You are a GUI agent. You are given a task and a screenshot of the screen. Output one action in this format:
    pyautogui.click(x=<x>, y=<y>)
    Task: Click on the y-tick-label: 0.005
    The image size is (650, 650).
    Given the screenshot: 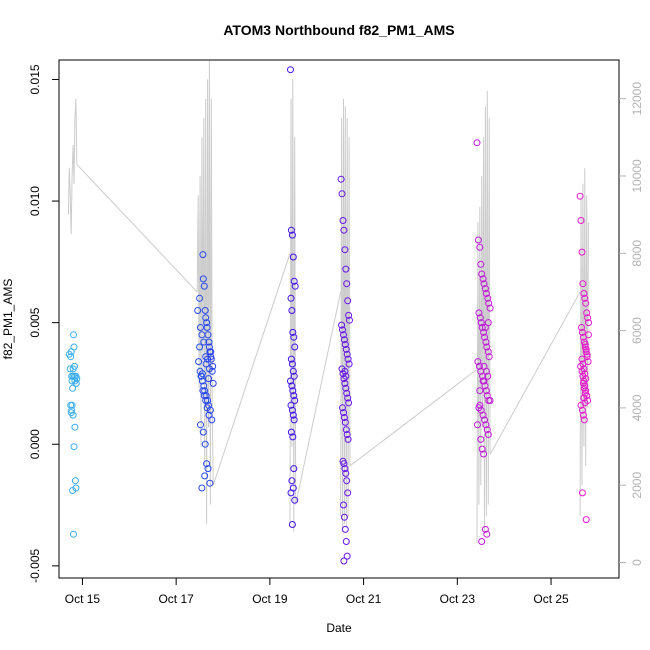 What is the action you would take?
    pyautogui.click(x=35, y=322)
    